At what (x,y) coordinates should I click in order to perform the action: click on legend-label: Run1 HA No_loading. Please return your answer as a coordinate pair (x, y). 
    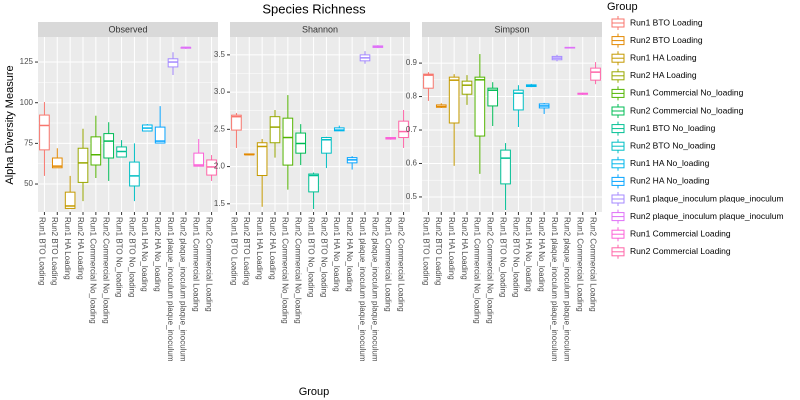
    Looking at the image, I should click on (670, 163).